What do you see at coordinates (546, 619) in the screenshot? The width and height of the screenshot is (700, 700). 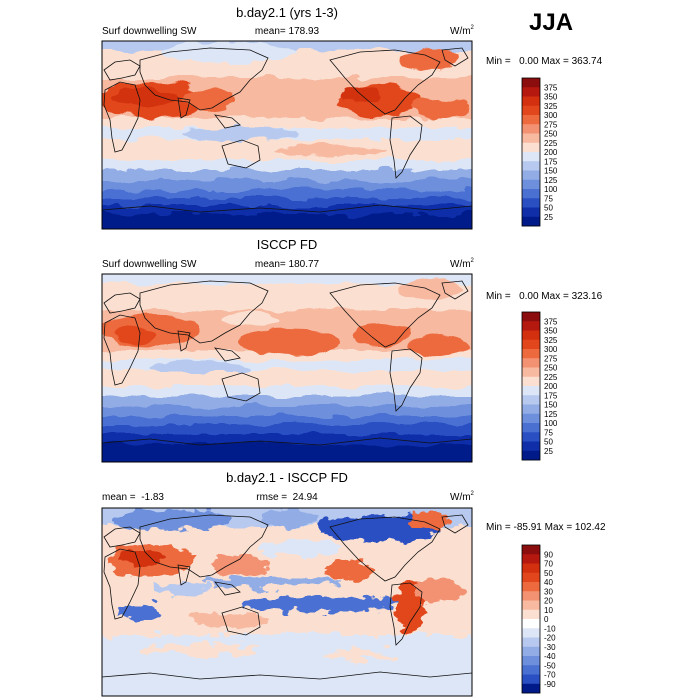 I see `colorbar-tick-label: 0` at bounding box center [546, 619].